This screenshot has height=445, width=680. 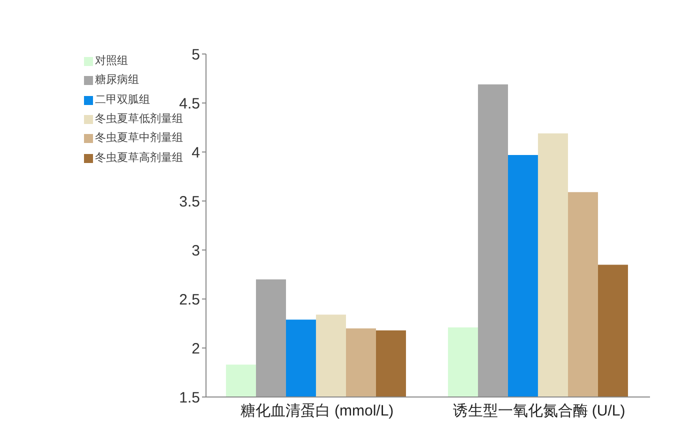 I want to click on x-tick-label: 诱生型一氧化氮合酶 (U/L), so click(x=539, y=411).